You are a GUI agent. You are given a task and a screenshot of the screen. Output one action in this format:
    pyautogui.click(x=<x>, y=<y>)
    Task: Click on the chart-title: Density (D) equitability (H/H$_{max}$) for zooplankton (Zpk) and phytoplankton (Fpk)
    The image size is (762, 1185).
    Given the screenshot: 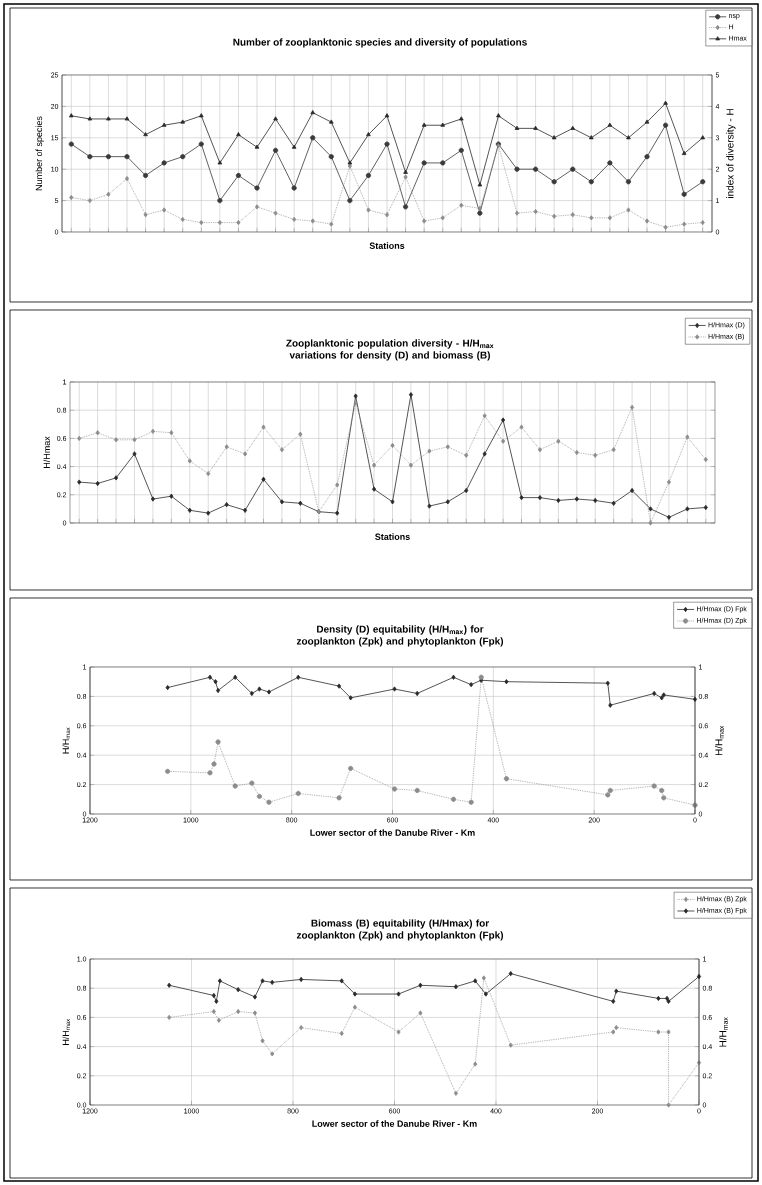 What is the action you would take?
    pyautogui.click(x=400, y=636)
    